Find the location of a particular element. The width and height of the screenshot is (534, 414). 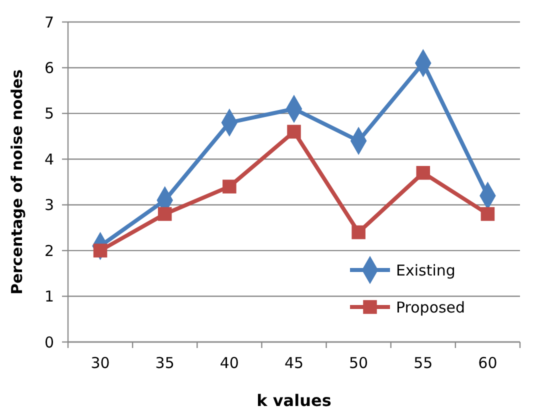

x-tick-label: 35 is located at coordinates (164, 363).